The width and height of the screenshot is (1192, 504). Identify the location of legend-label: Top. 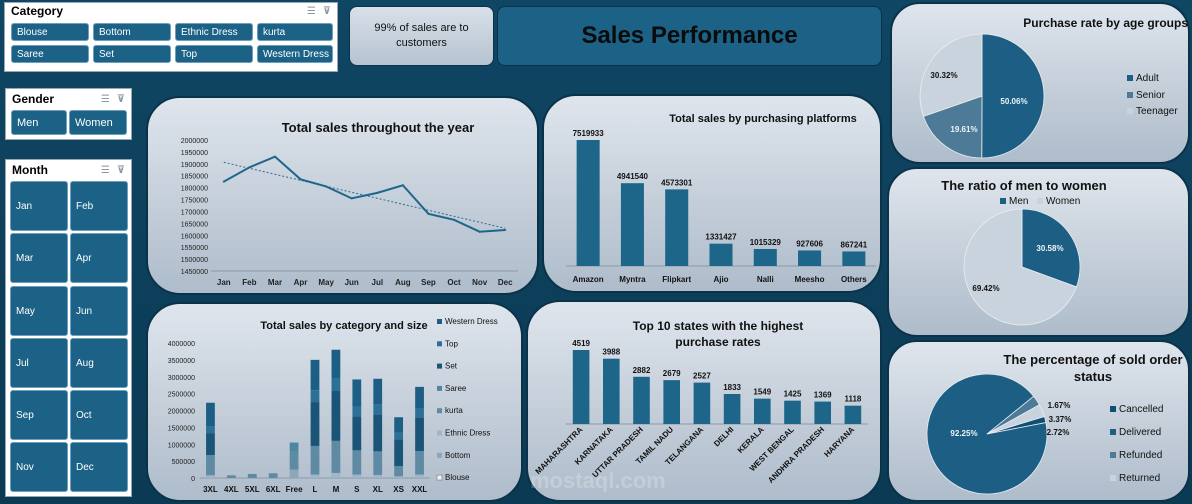
(451, 343).